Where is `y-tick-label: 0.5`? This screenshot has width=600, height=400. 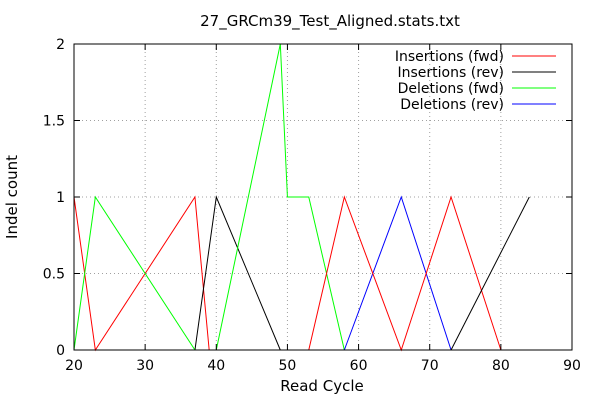
y-tick-label: 0.5 is located at coordinates (54, 275).